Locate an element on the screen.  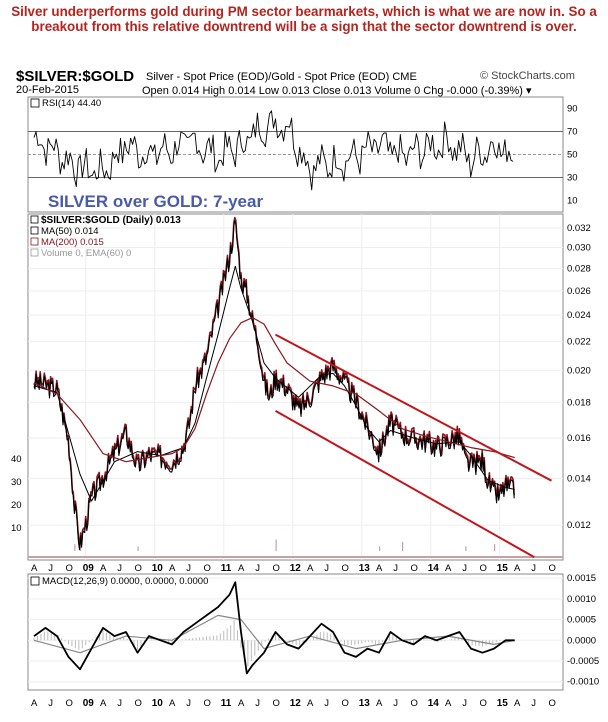
chart-date: 20-Feb-2015 is located at coordinates (47, 90).